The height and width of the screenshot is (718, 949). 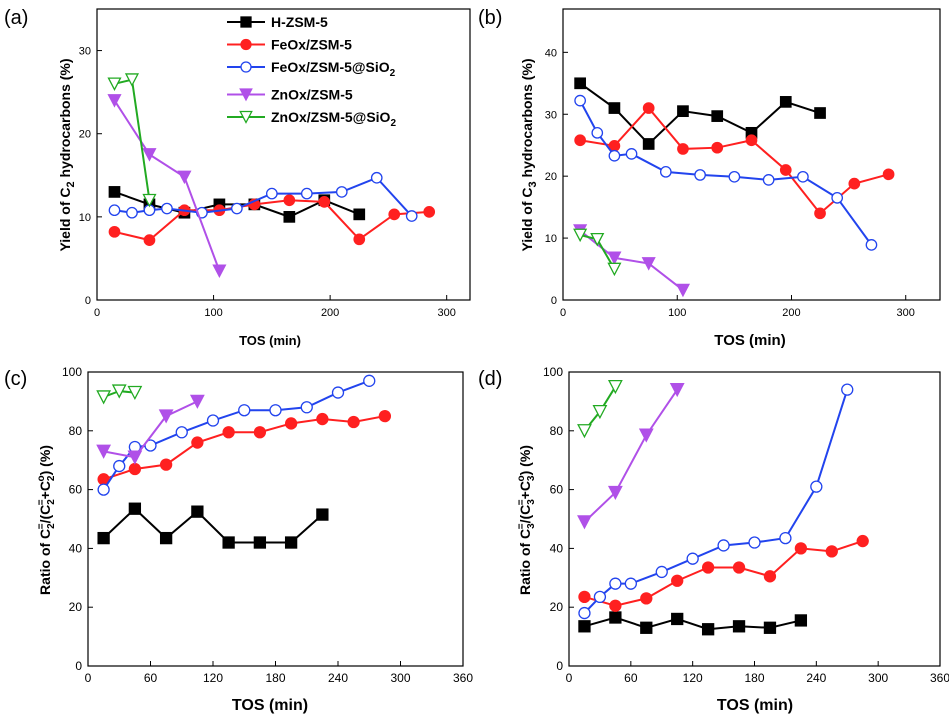 I want to click on x-tick-label: 0, so click(x=563, y=313).